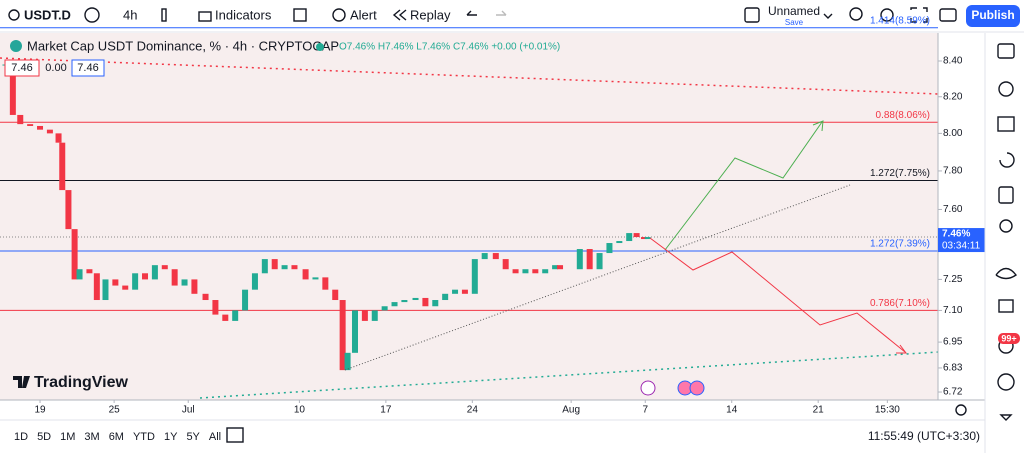 The image size is (1024, 453). I want to click on range-button: 1Y, so click(171, 437).